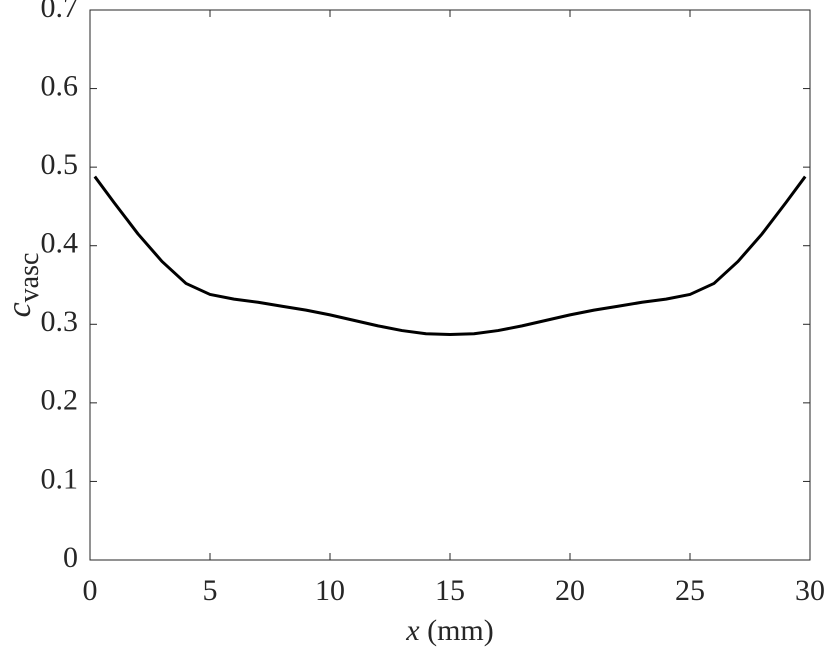 Image resolution: width=830 pixels, height=654 pixels. I want to click on x-tick-label: 5, so click(210, 590).